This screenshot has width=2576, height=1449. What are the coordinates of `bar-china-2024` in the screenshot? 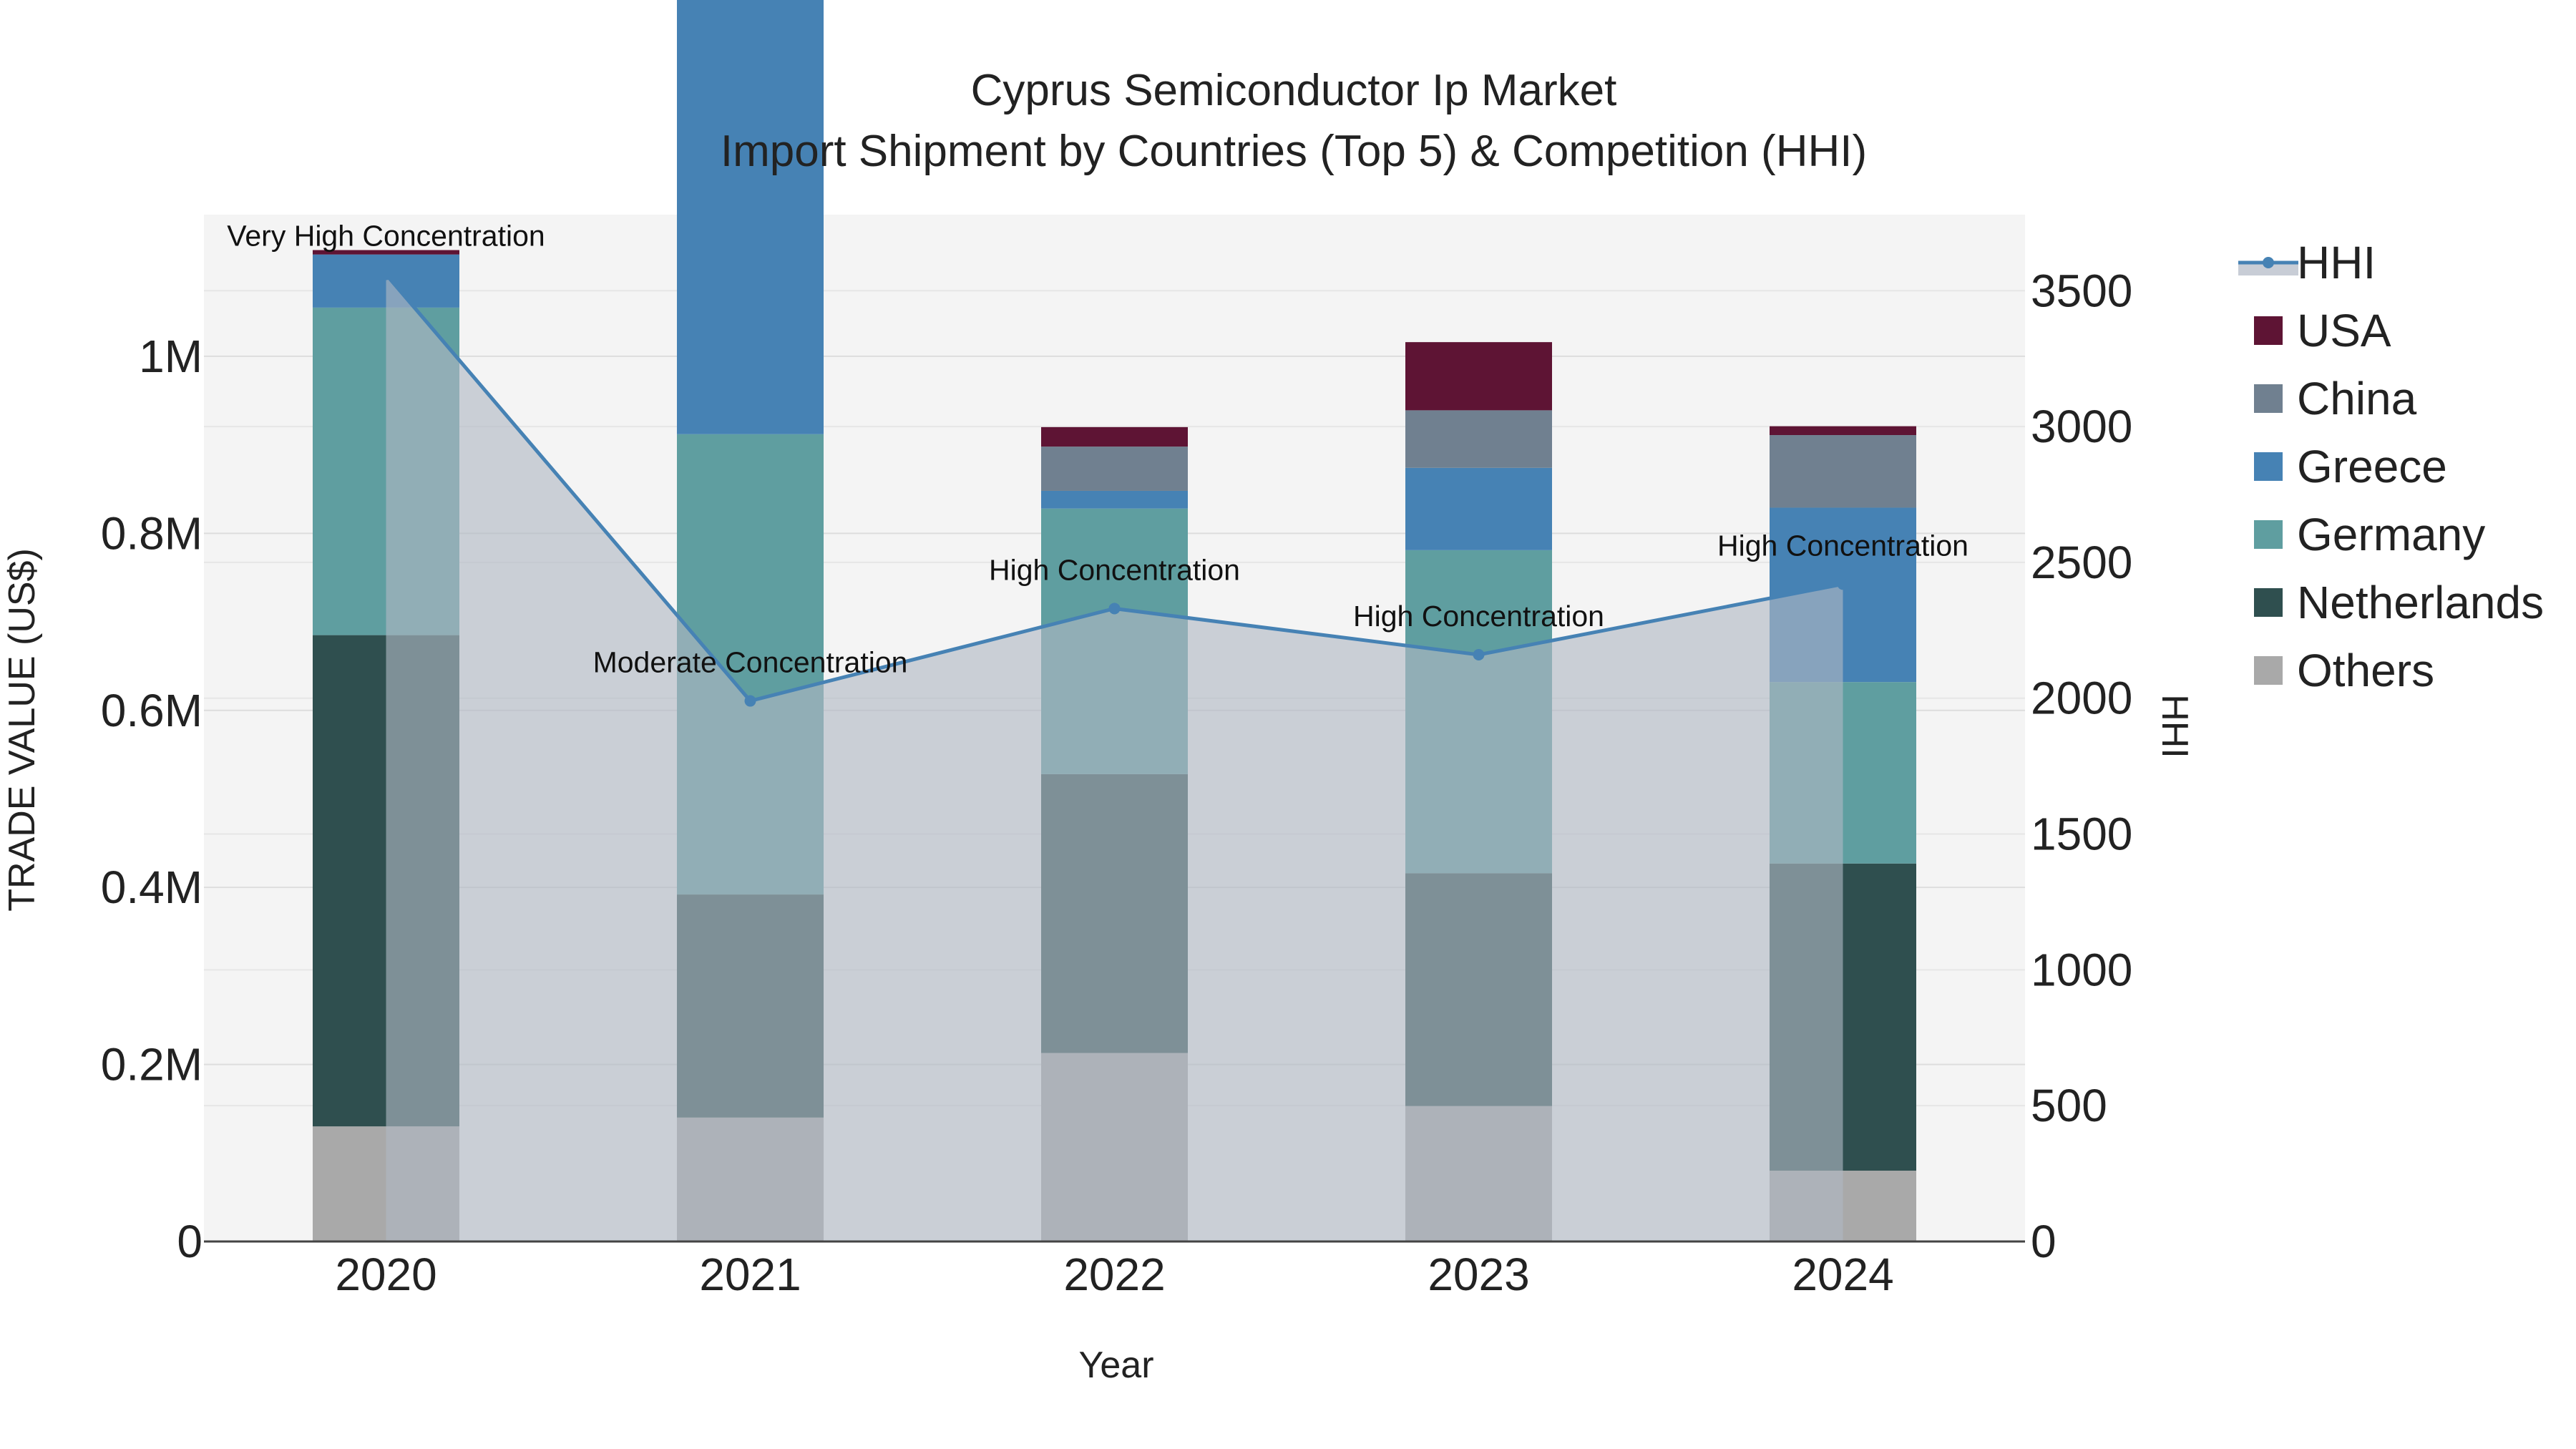 It's located at (1843, 471).